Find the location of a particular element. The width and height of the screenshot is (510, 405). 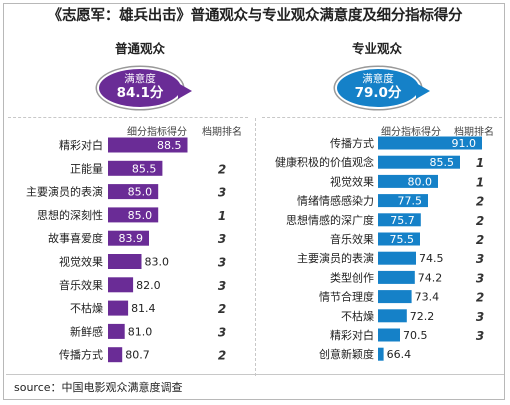

ordinary-category-label: 新鲜感 is located at coordinates (86, 331).